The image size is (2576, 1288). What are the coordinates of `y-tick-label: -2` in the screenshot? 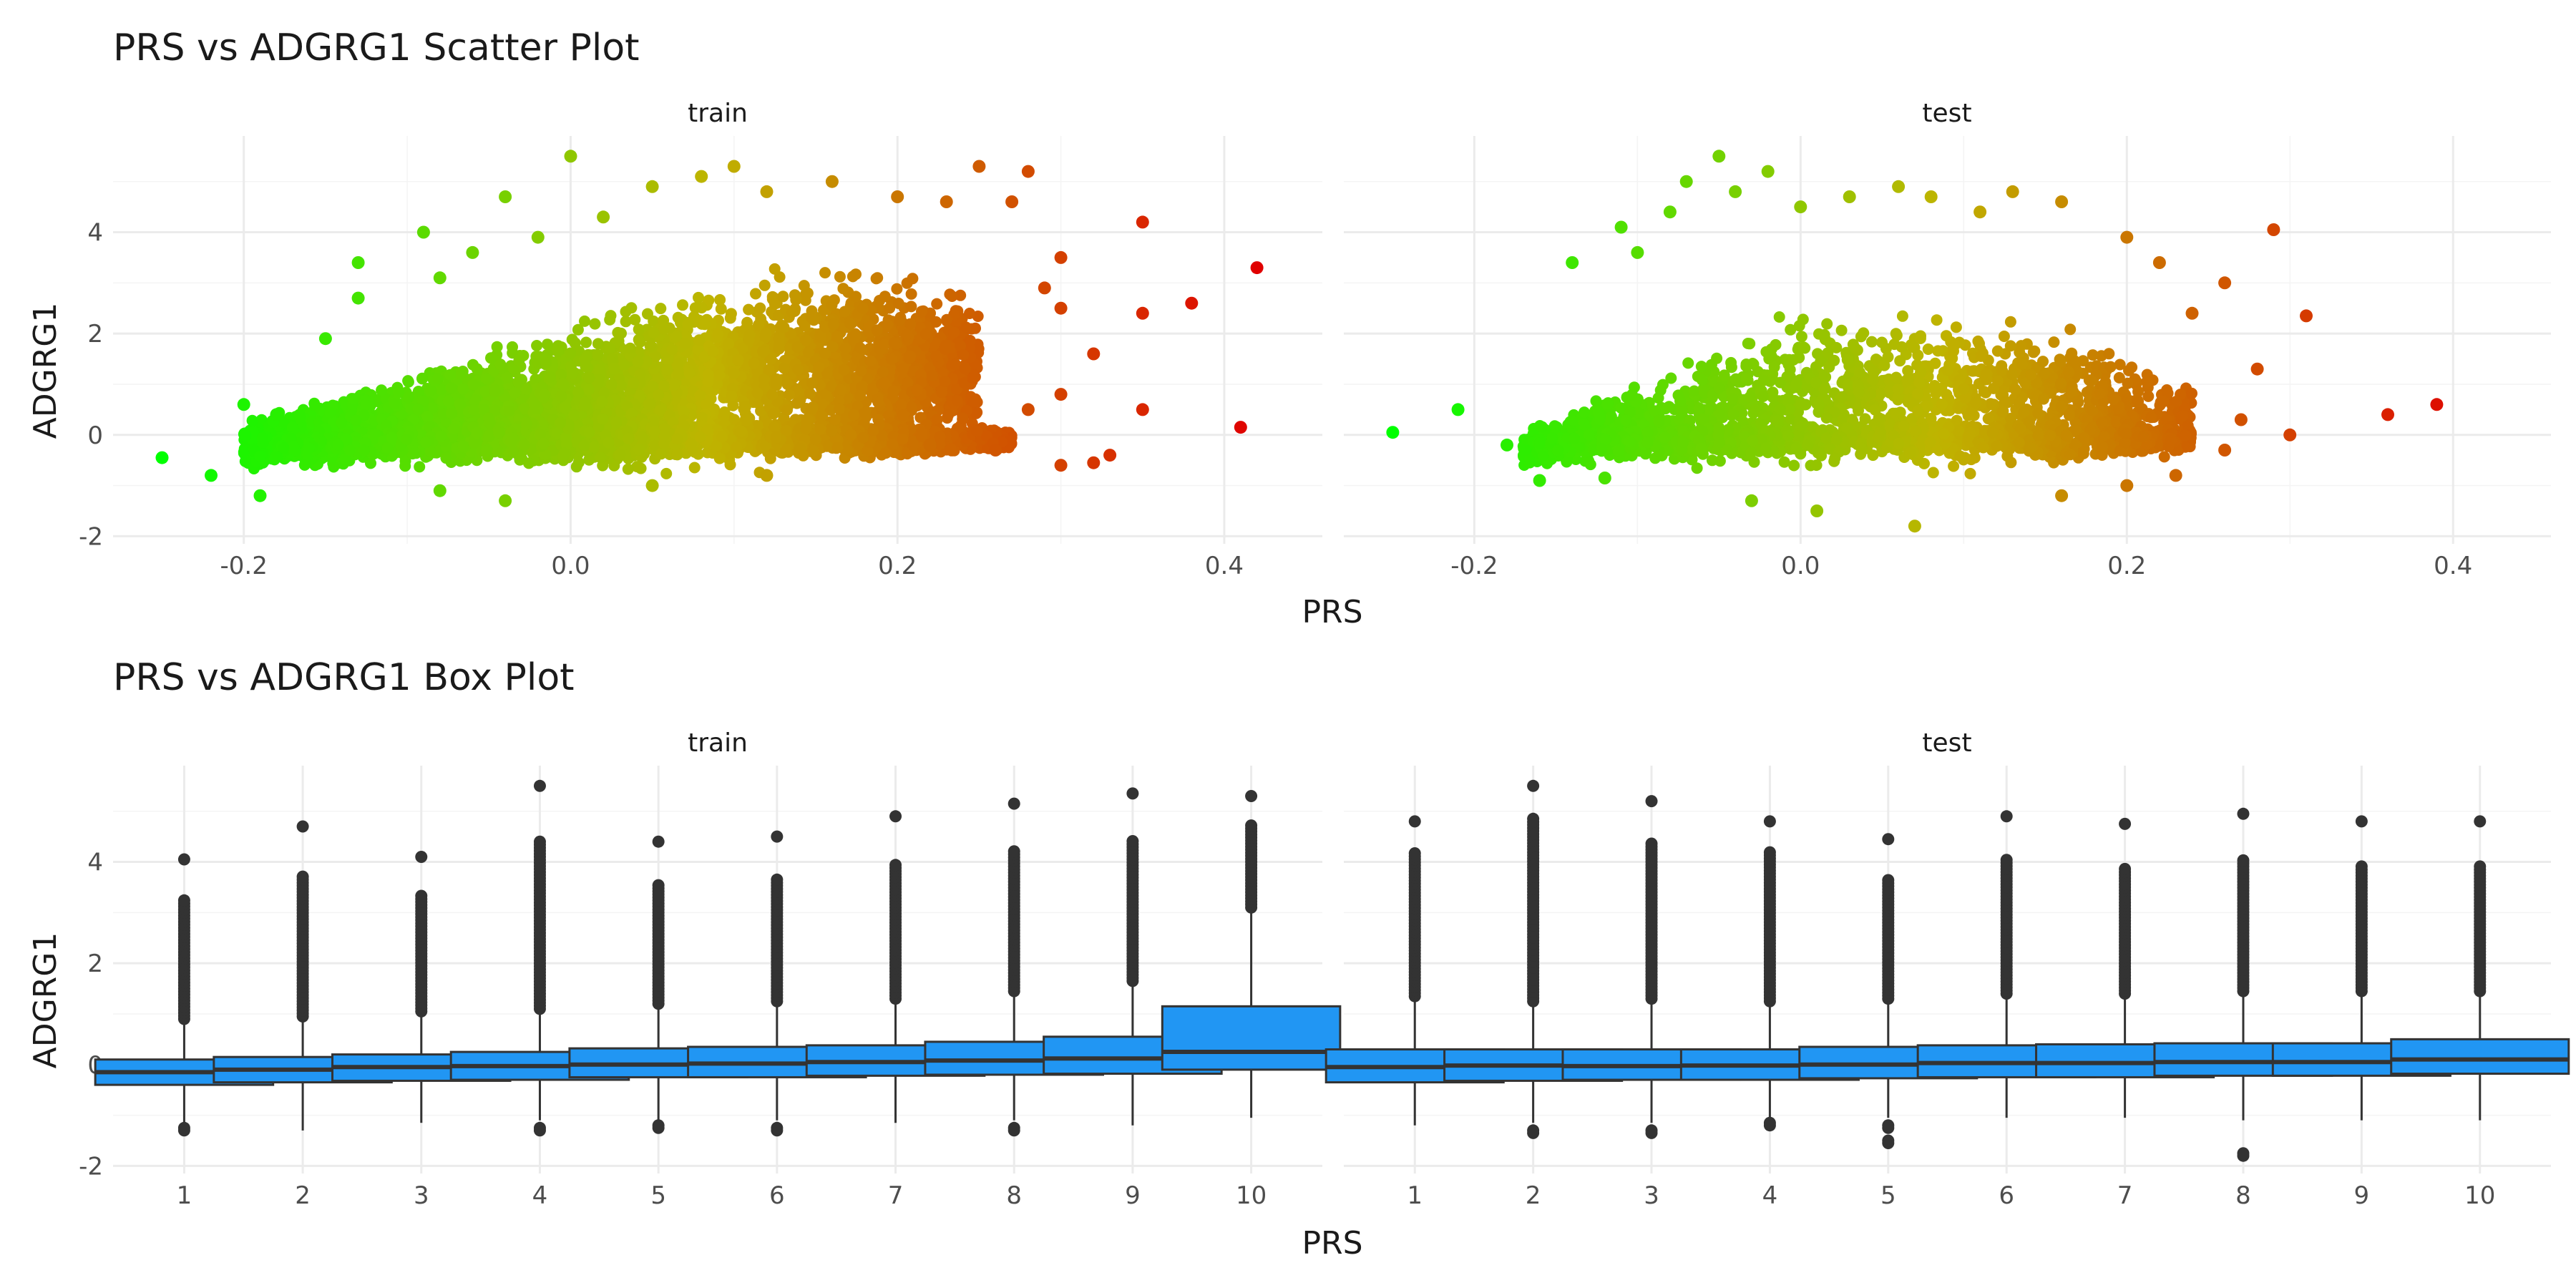 It's located at (91, 536).